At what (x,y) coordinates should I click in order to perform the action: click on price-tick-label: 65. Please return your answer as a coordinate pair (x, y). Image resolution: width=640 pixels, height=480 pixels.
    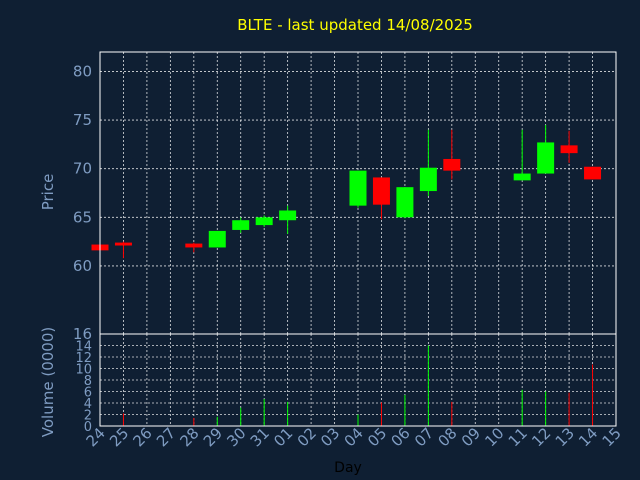
    Looking at the image, I should click on (82, 217).